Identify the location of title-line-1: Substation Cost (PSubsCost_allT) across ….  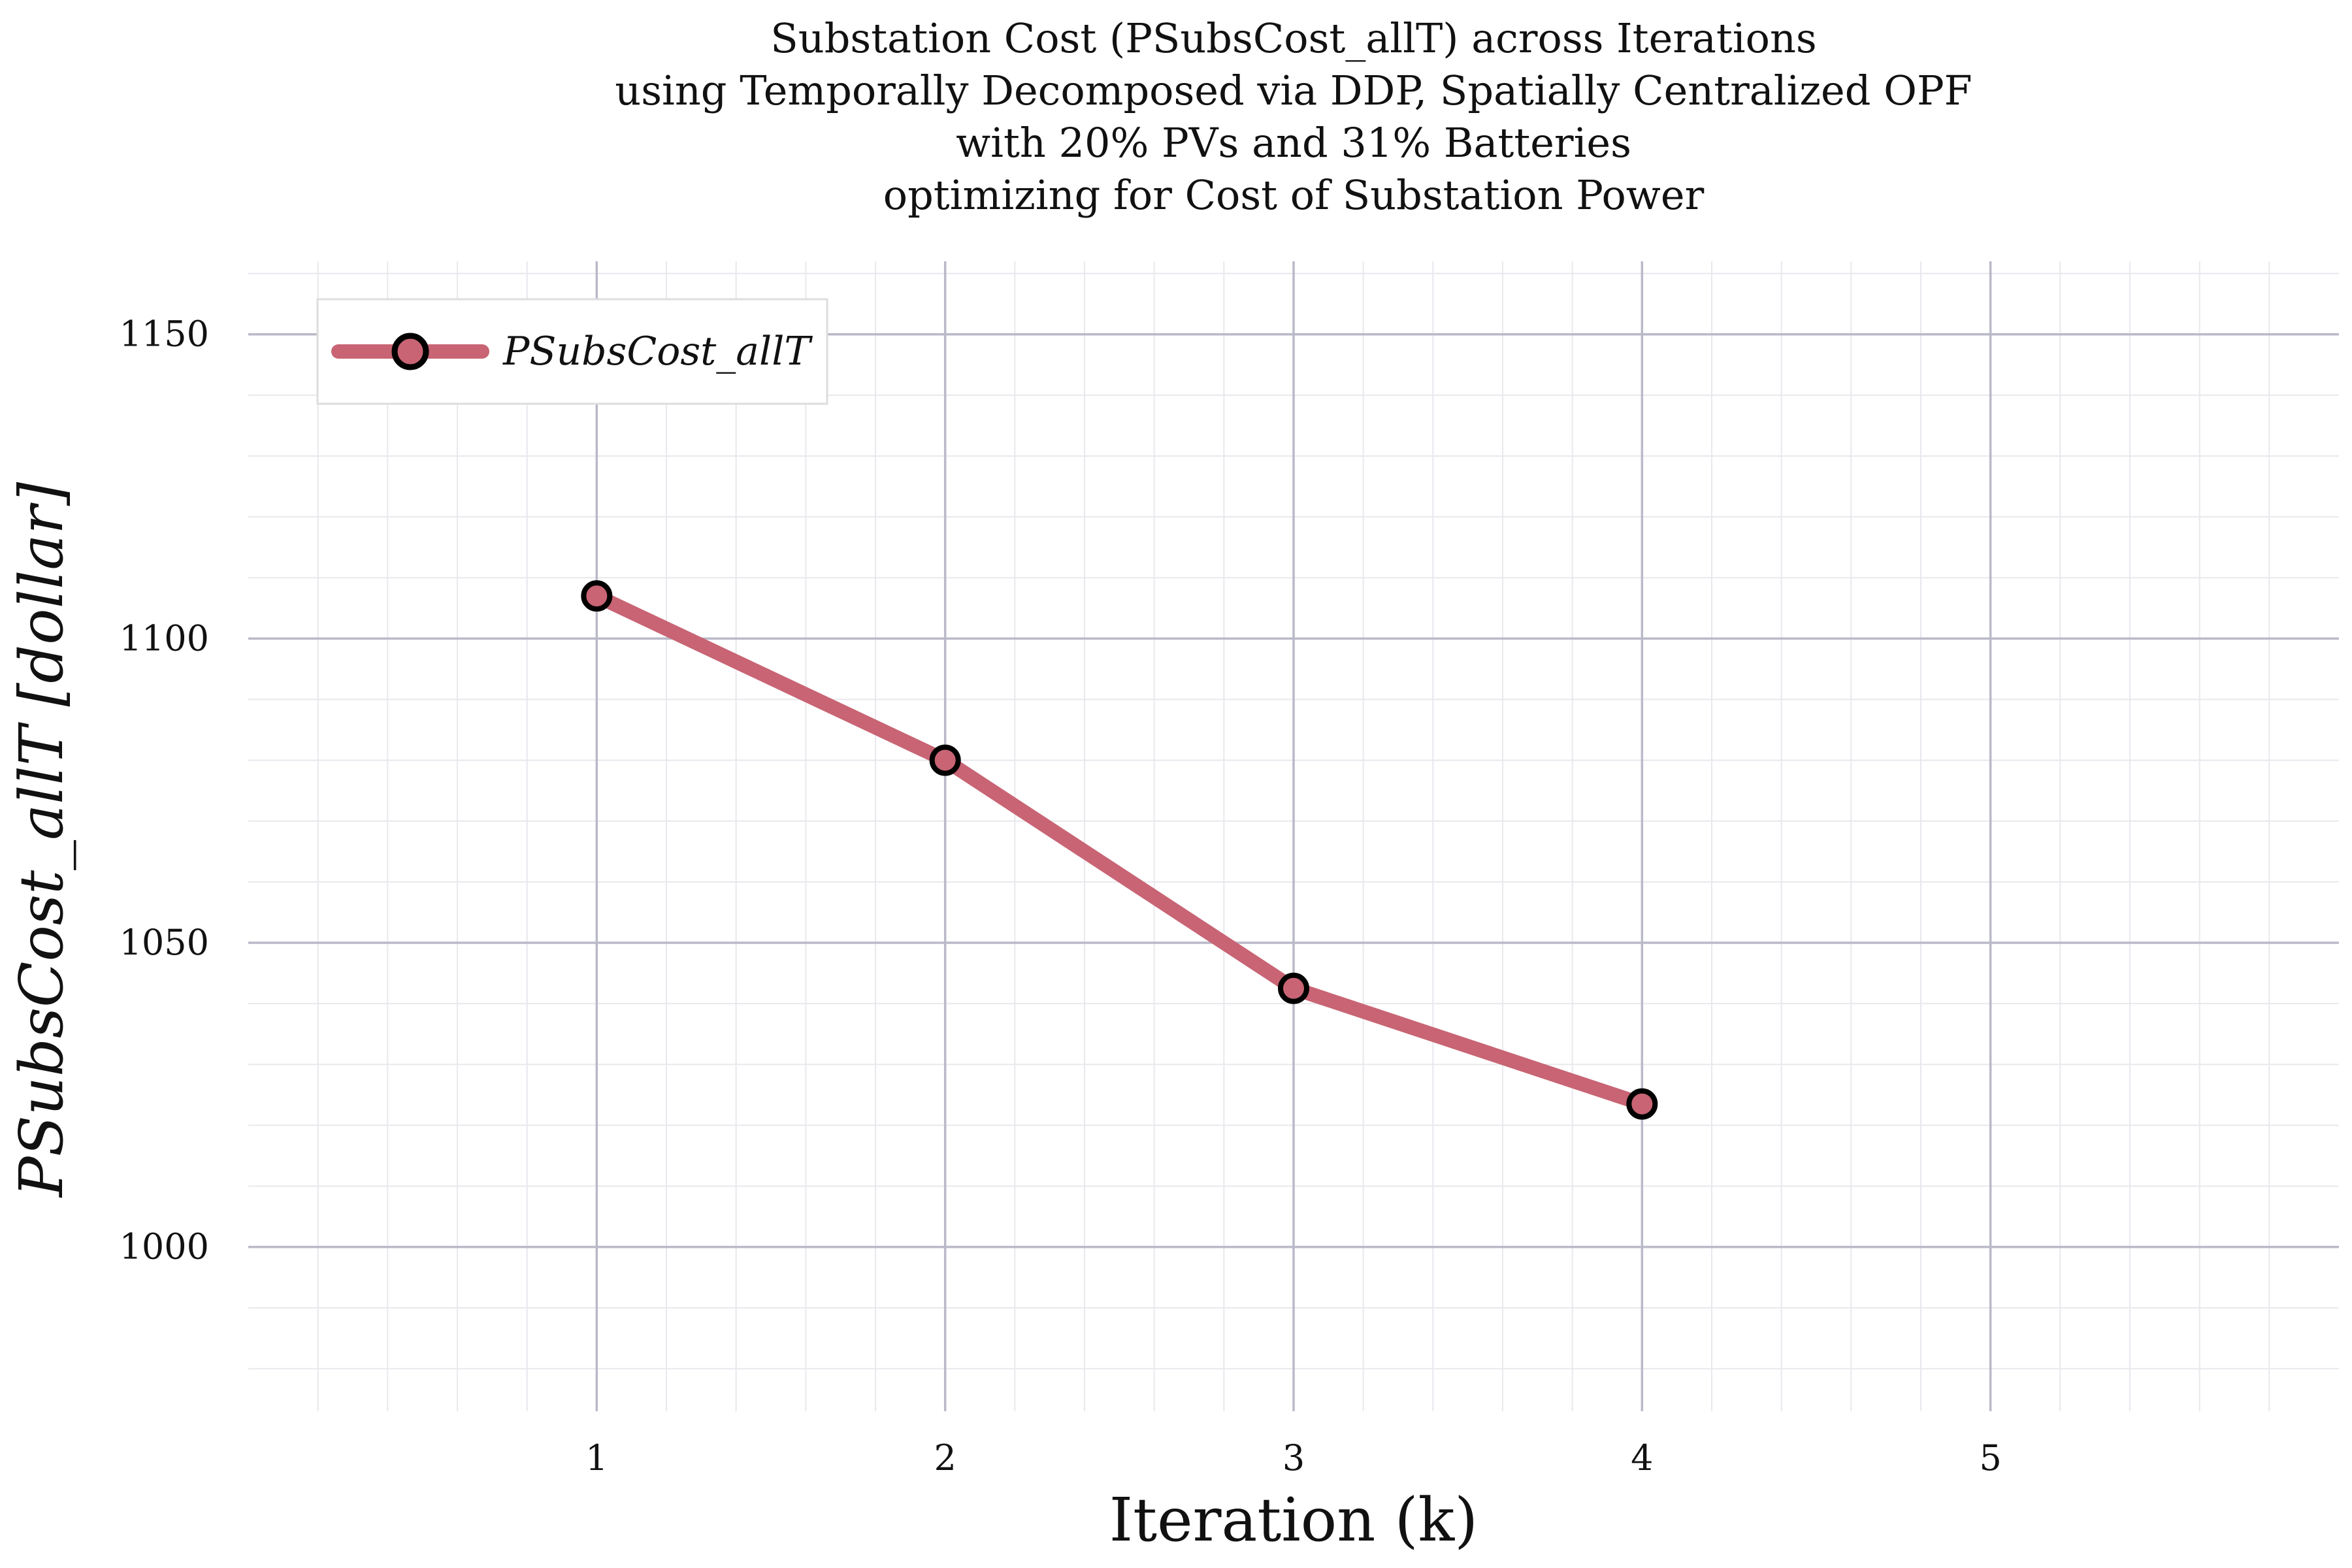
(1293, 38).